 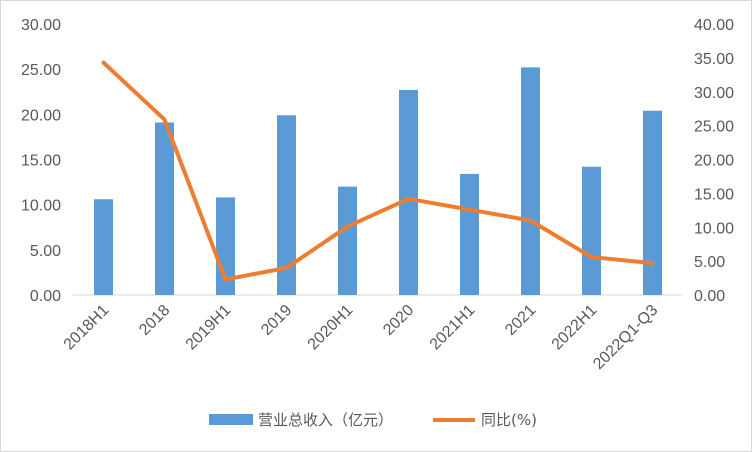 I want to click on left-tick-label: 0.00, so click(x=45, y=296).